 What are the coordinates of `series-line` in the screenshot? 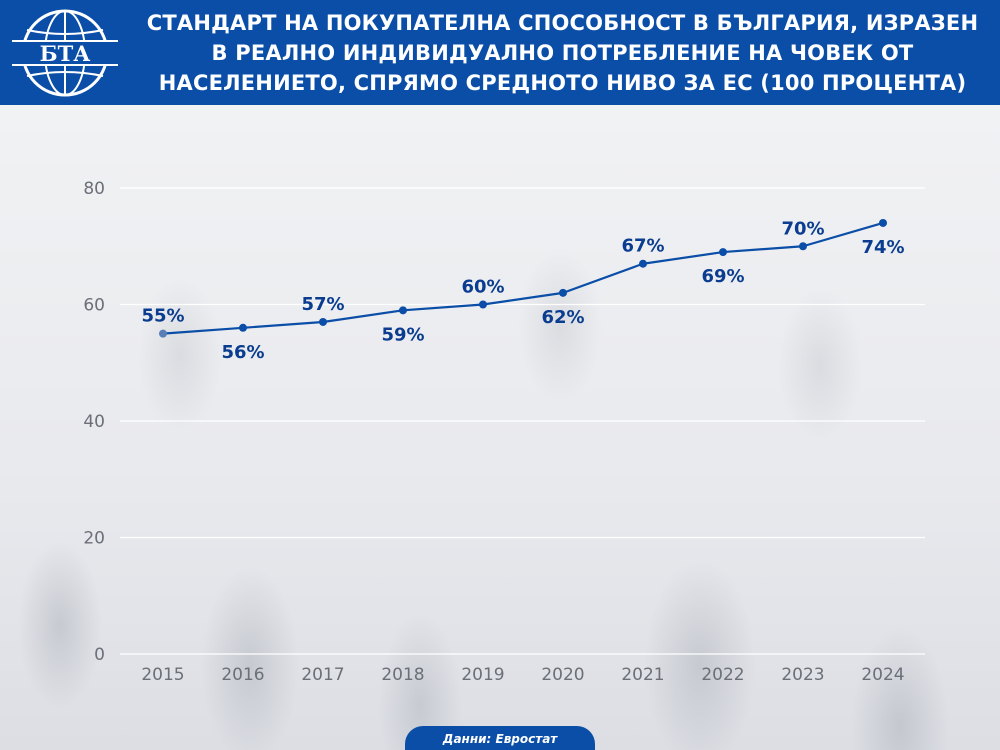 It's located at (523, 278).